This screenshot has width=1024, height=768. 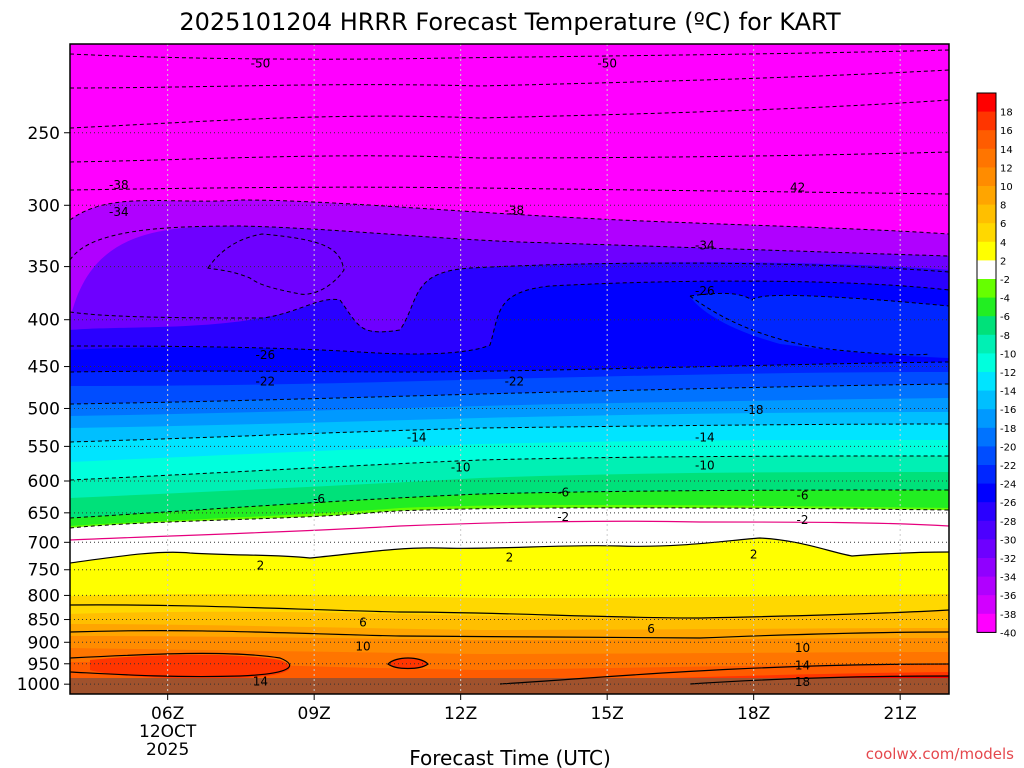 I want to click on colorbar-tick-label: -20, so click(x=1008, y=447).